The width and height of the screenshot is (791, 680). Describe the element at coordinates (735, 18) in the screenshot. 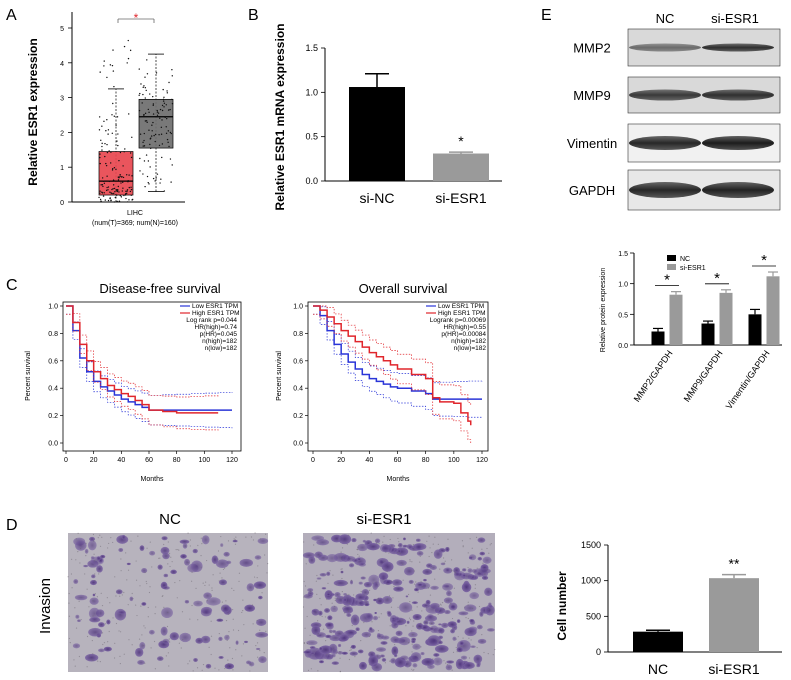

I see `western-siesr1-label: si-ESR1` at that location.